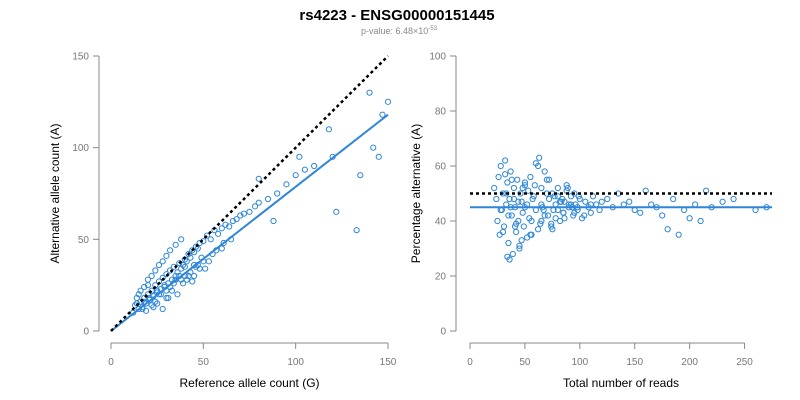 Image resolution: width=800 pixels, height=400 pixels. Describe the element at coordinates (388, 362) in the screenshot. I see `x-tick-label: 150` at that location.